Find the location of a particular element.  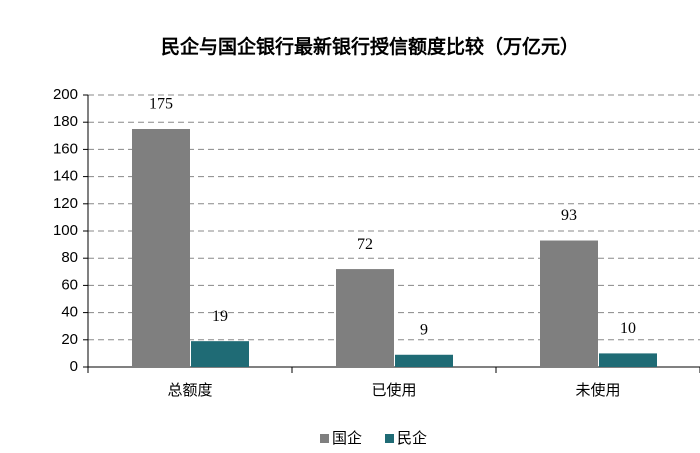

value-label: 9 is located at coordinates (424, 329).